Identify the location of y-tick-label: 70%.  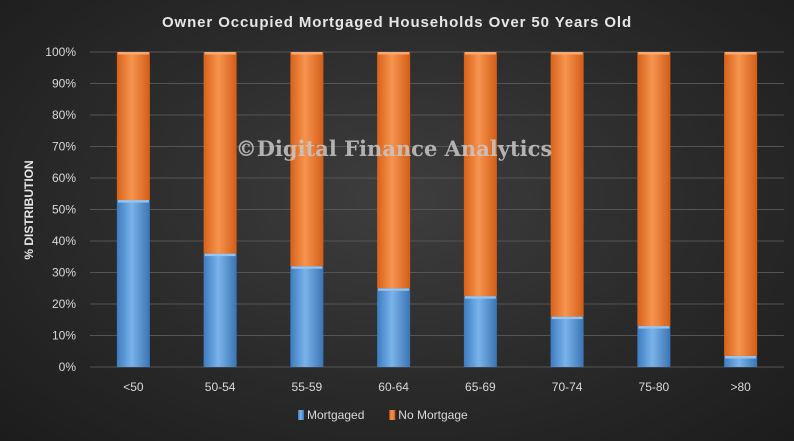
(64, 147).